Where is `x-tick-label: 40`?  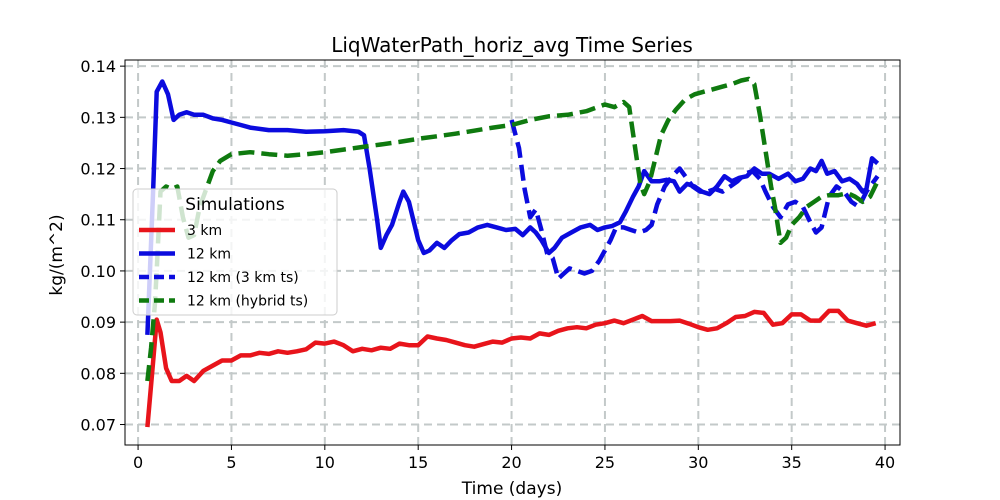
x-tick-label: 40 is located at coordinates (885, 462).